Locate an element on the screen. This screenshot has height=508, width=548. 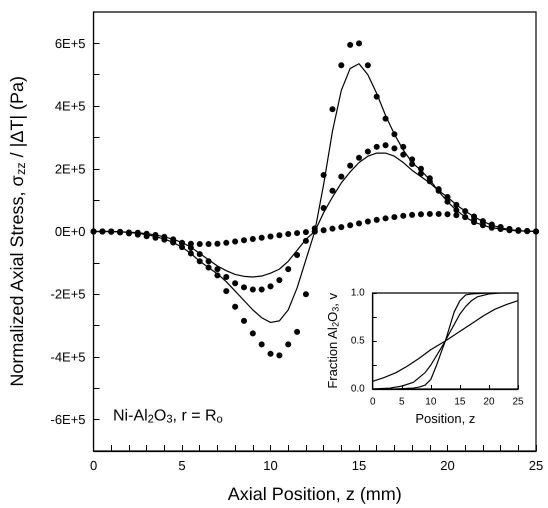
y-tick-label: 0E+0 is located at coordinates (70, 231).